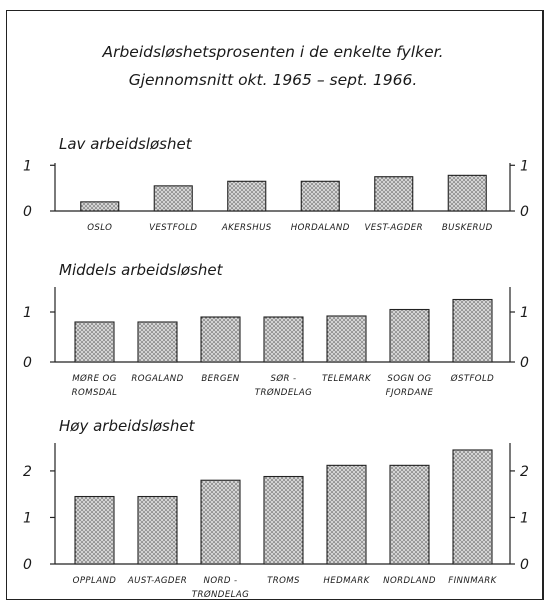 This screenshot has height=609, width=553. What do you see at coordinates (467, 228) in the screenshot?
I see `category-label: BUSKERUD` at bounding box center [467, 228].